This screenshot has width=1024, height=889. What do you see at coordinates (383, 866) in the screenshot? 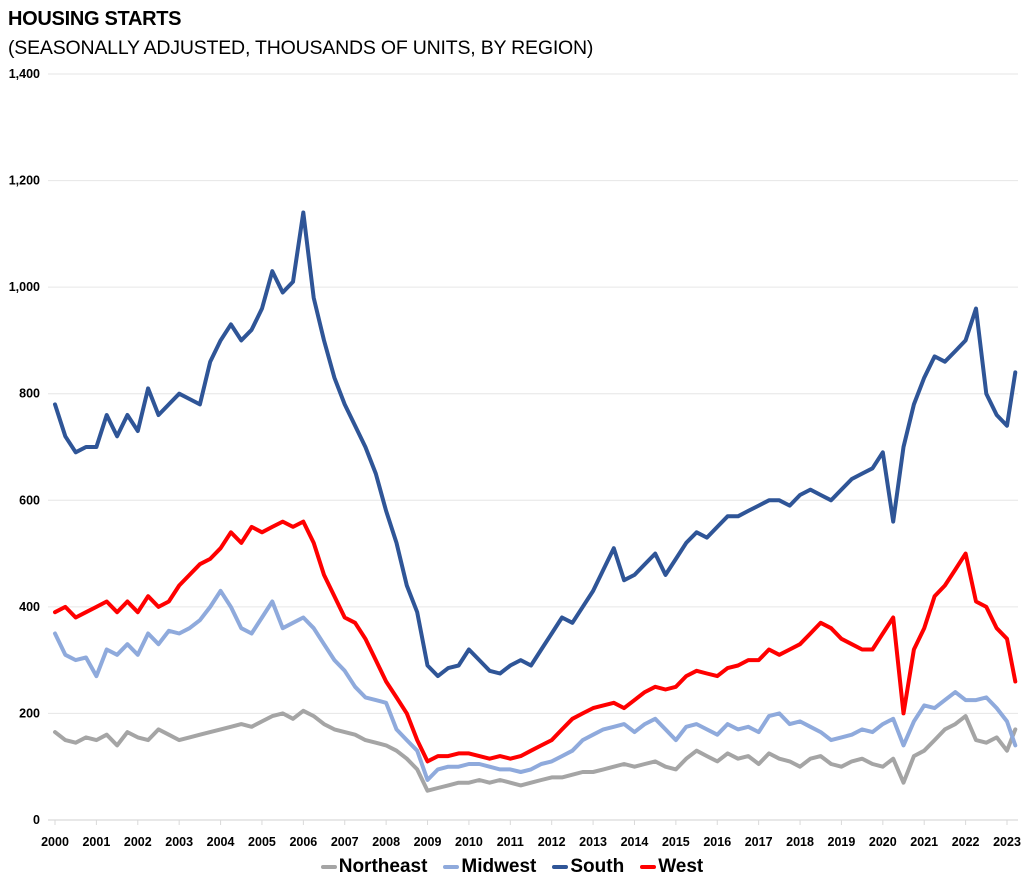
I see `legend-label: Northeast` at bounding box center [383, 866].